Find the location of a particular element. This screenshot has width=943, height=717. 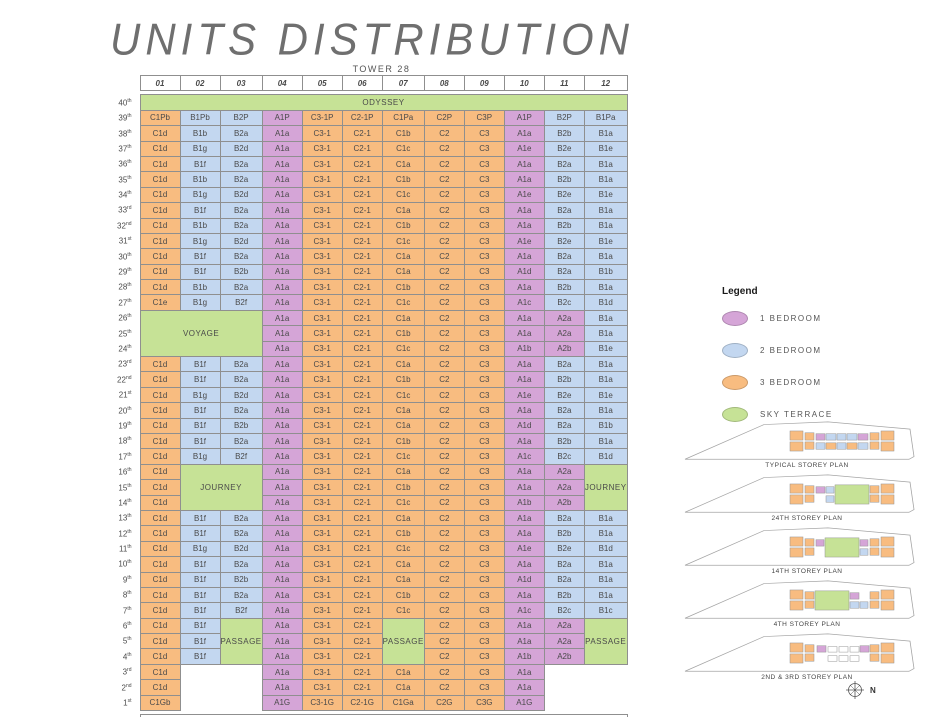

unit-cell: B1g is located at coordinates (200, 456).